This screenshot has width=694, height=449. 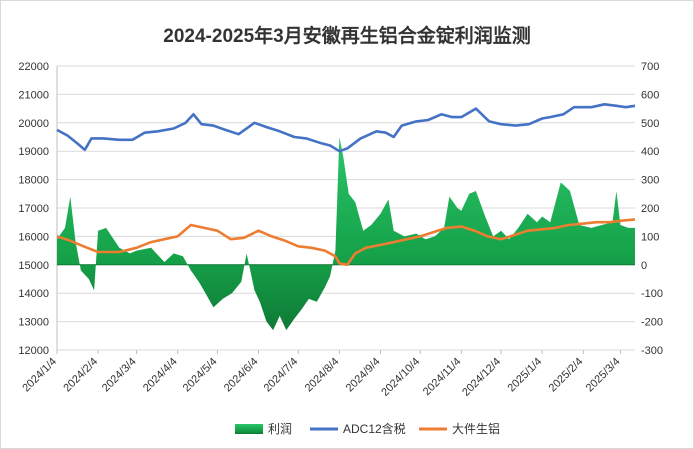 I want to click on right-axis-ticks: 700 600 500 400 300 200 100 0 -100 -200 -300, so click(x=652, y=209).